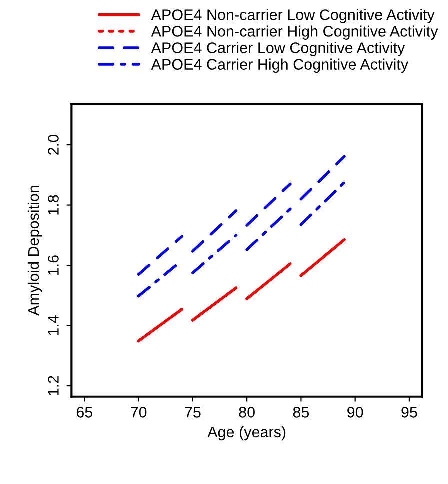 The width and height of the screenshot is (448, 484). Describe the element at coordinates (278, 49) in the screenshot. I see `legend-label: APOE4 Carrier Low Cognitive Activity` at that location.